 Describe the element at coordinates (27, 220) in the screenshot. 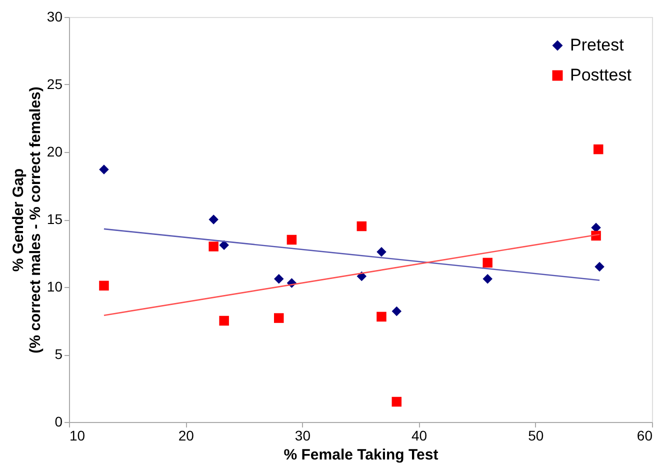

I see `y-axis-title: % Gender Gap (% correct males - % correct females)` at that location.